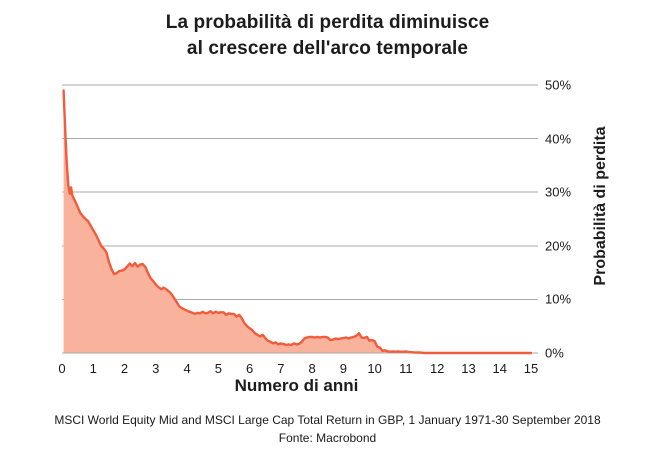 This screenshot has width=655, height=463. What do you see at coordinates (296, 385) in the screenshot?
I see `x-axis-title: Numero di anni` at bounding box center [296, 385].